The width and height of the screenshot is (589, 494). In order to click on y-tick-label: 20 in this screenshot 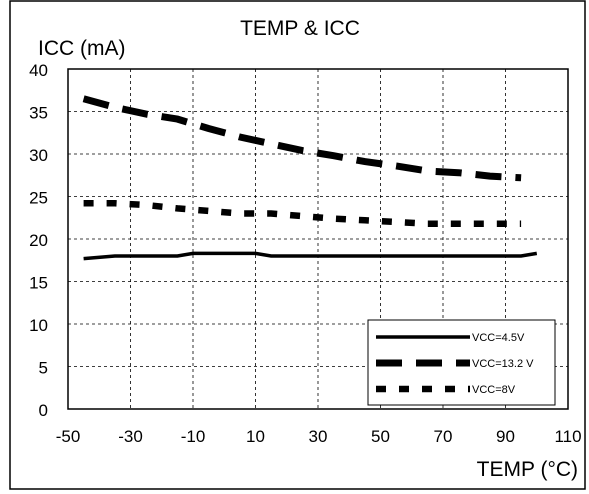, I will do `click(38, 240)`.